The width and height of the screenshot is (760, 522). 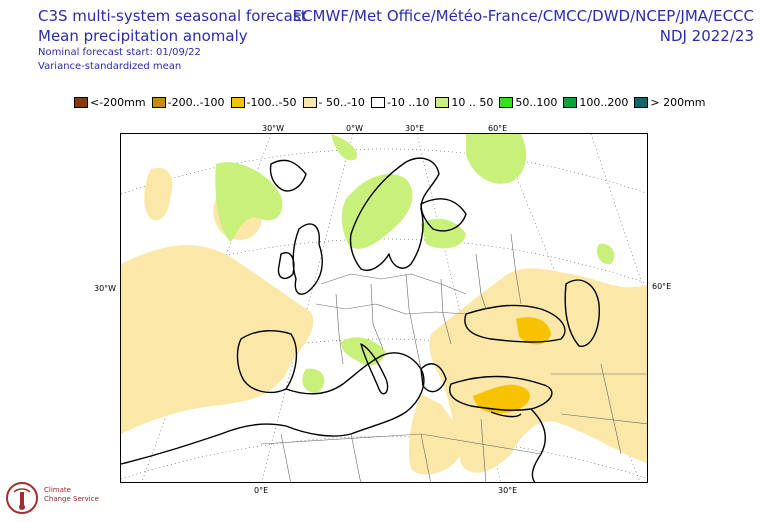 I want to click on title-line1: C3S multi-system seasonal forecast, so click(x=172, y=16).